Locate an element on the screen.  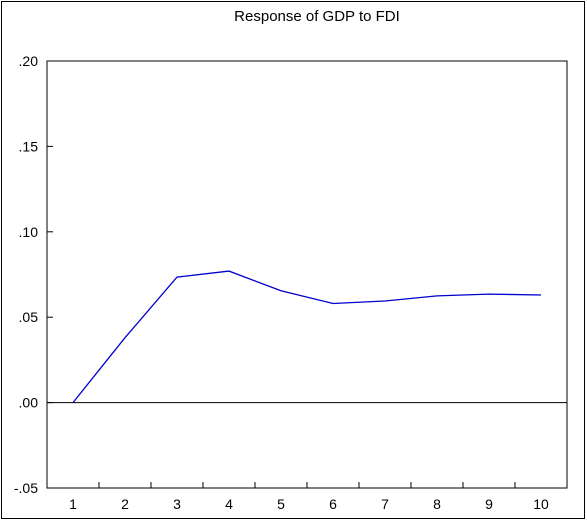
x-tick-label: 9 is located at coordinates (489, 504).